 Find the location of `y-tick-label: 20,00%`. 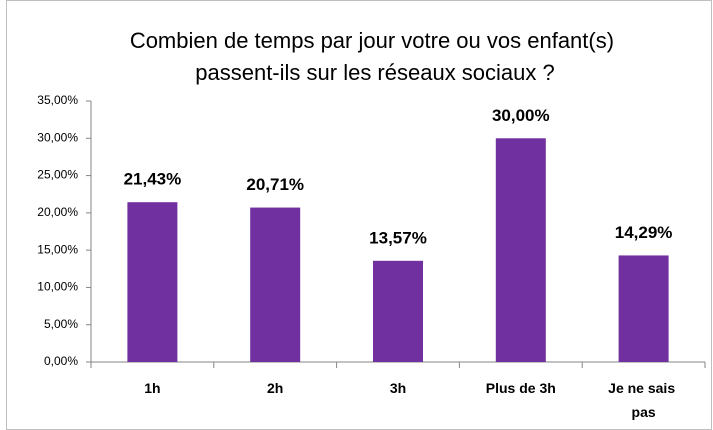

y-tick-label: 20,00% is located at coordinates (57, 212).